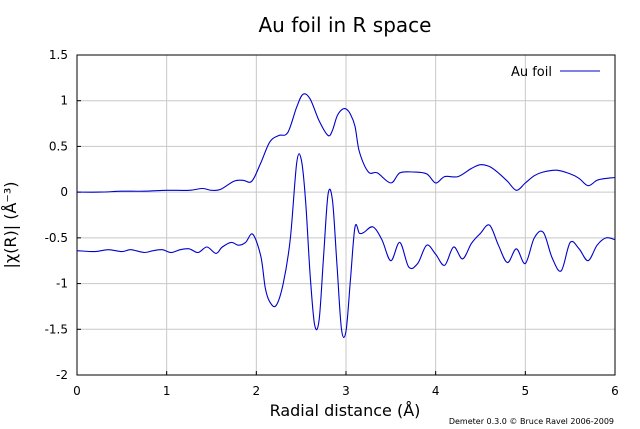 Image resolution: width=640 pixels, height=429 pixels. What do you see at coordinates (58, 146) in the screenshot?
I see `y-tick-label: 0.5` at bounding box center [58, 146].